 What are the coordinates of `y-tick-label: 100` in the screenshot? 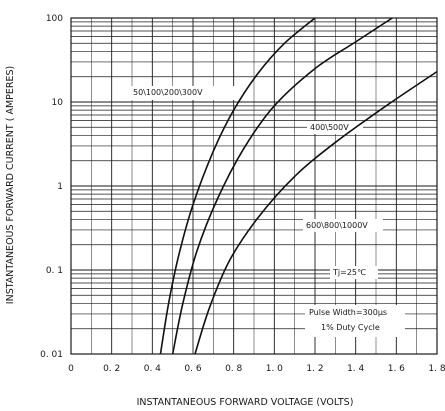 It's located at (54, 19).